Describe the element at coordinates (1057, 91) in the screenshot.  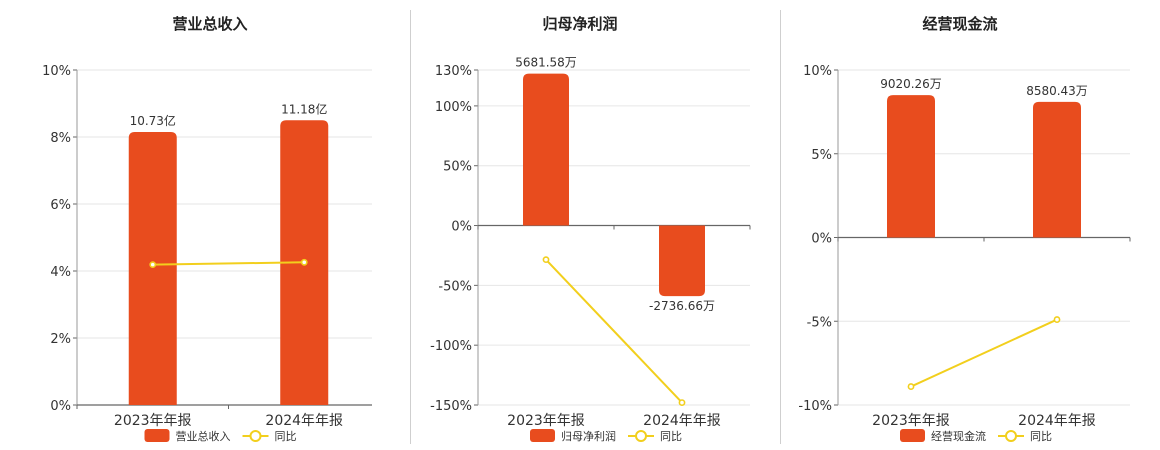
I see `bar-data-label: 8580.43万` at that location.